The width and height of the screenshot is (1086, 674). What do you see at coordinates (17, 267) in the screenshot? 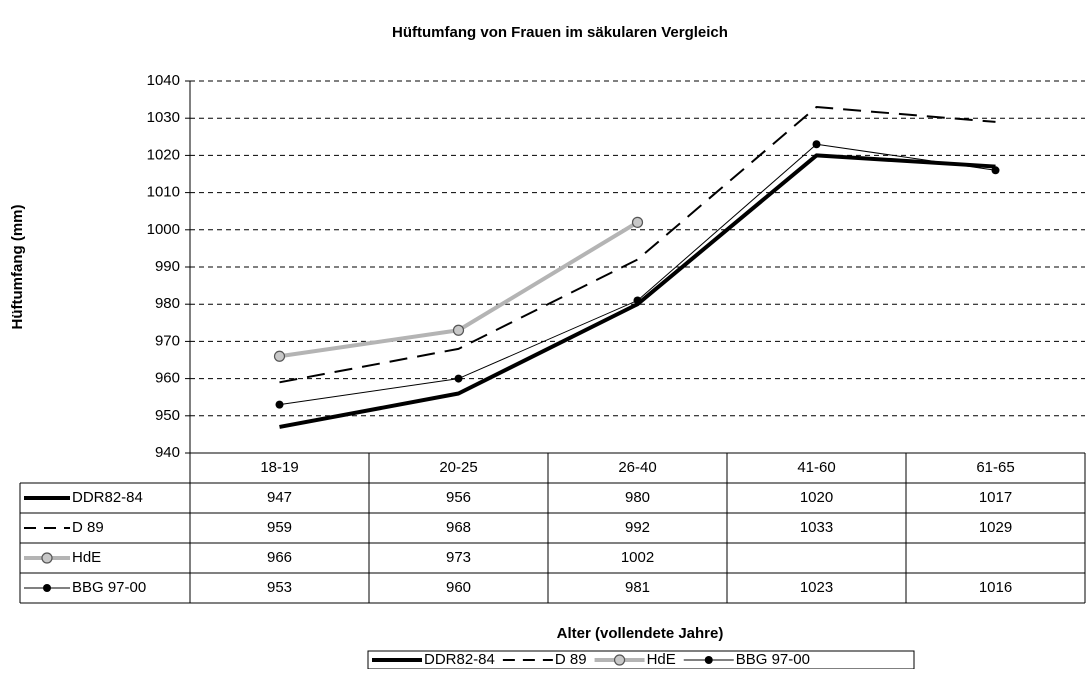
I see `y-axis-label: Hüftumfang (mm)` at bounding box center [17, 267].